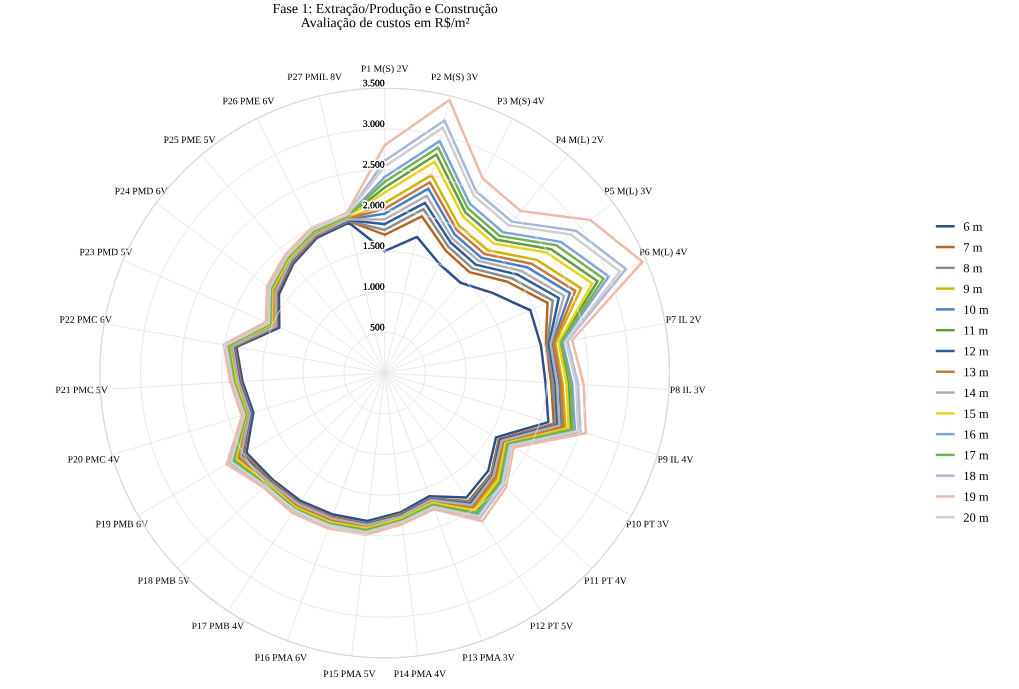 This screenshot has height=689, width=1019. Describe the element at coordinates (605, 580) in the screenshot. I see `spoke-label: P11 PT 4V` at that location.